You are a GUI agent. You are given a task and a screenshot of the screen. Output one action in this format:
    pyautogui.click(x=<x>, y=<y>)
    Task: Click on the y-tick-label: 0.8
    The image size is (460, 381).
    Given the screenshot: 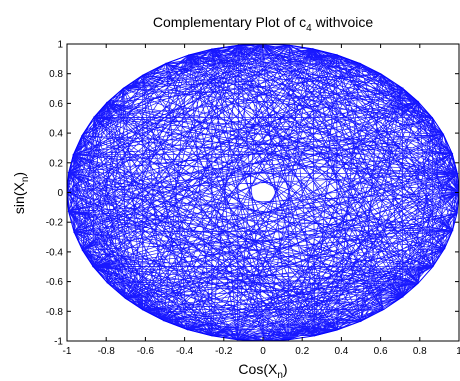 What is the action you would take?
    pyautogui.click(x=56, y=74)
    